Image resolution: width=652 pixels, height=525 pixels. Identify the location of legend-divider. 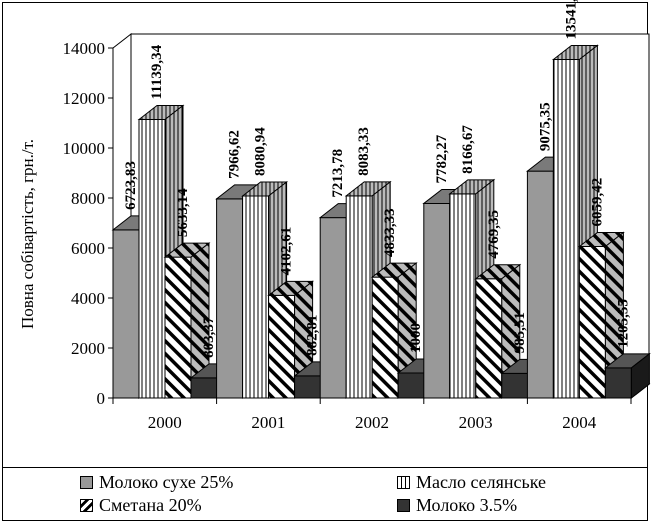
(325, 467).